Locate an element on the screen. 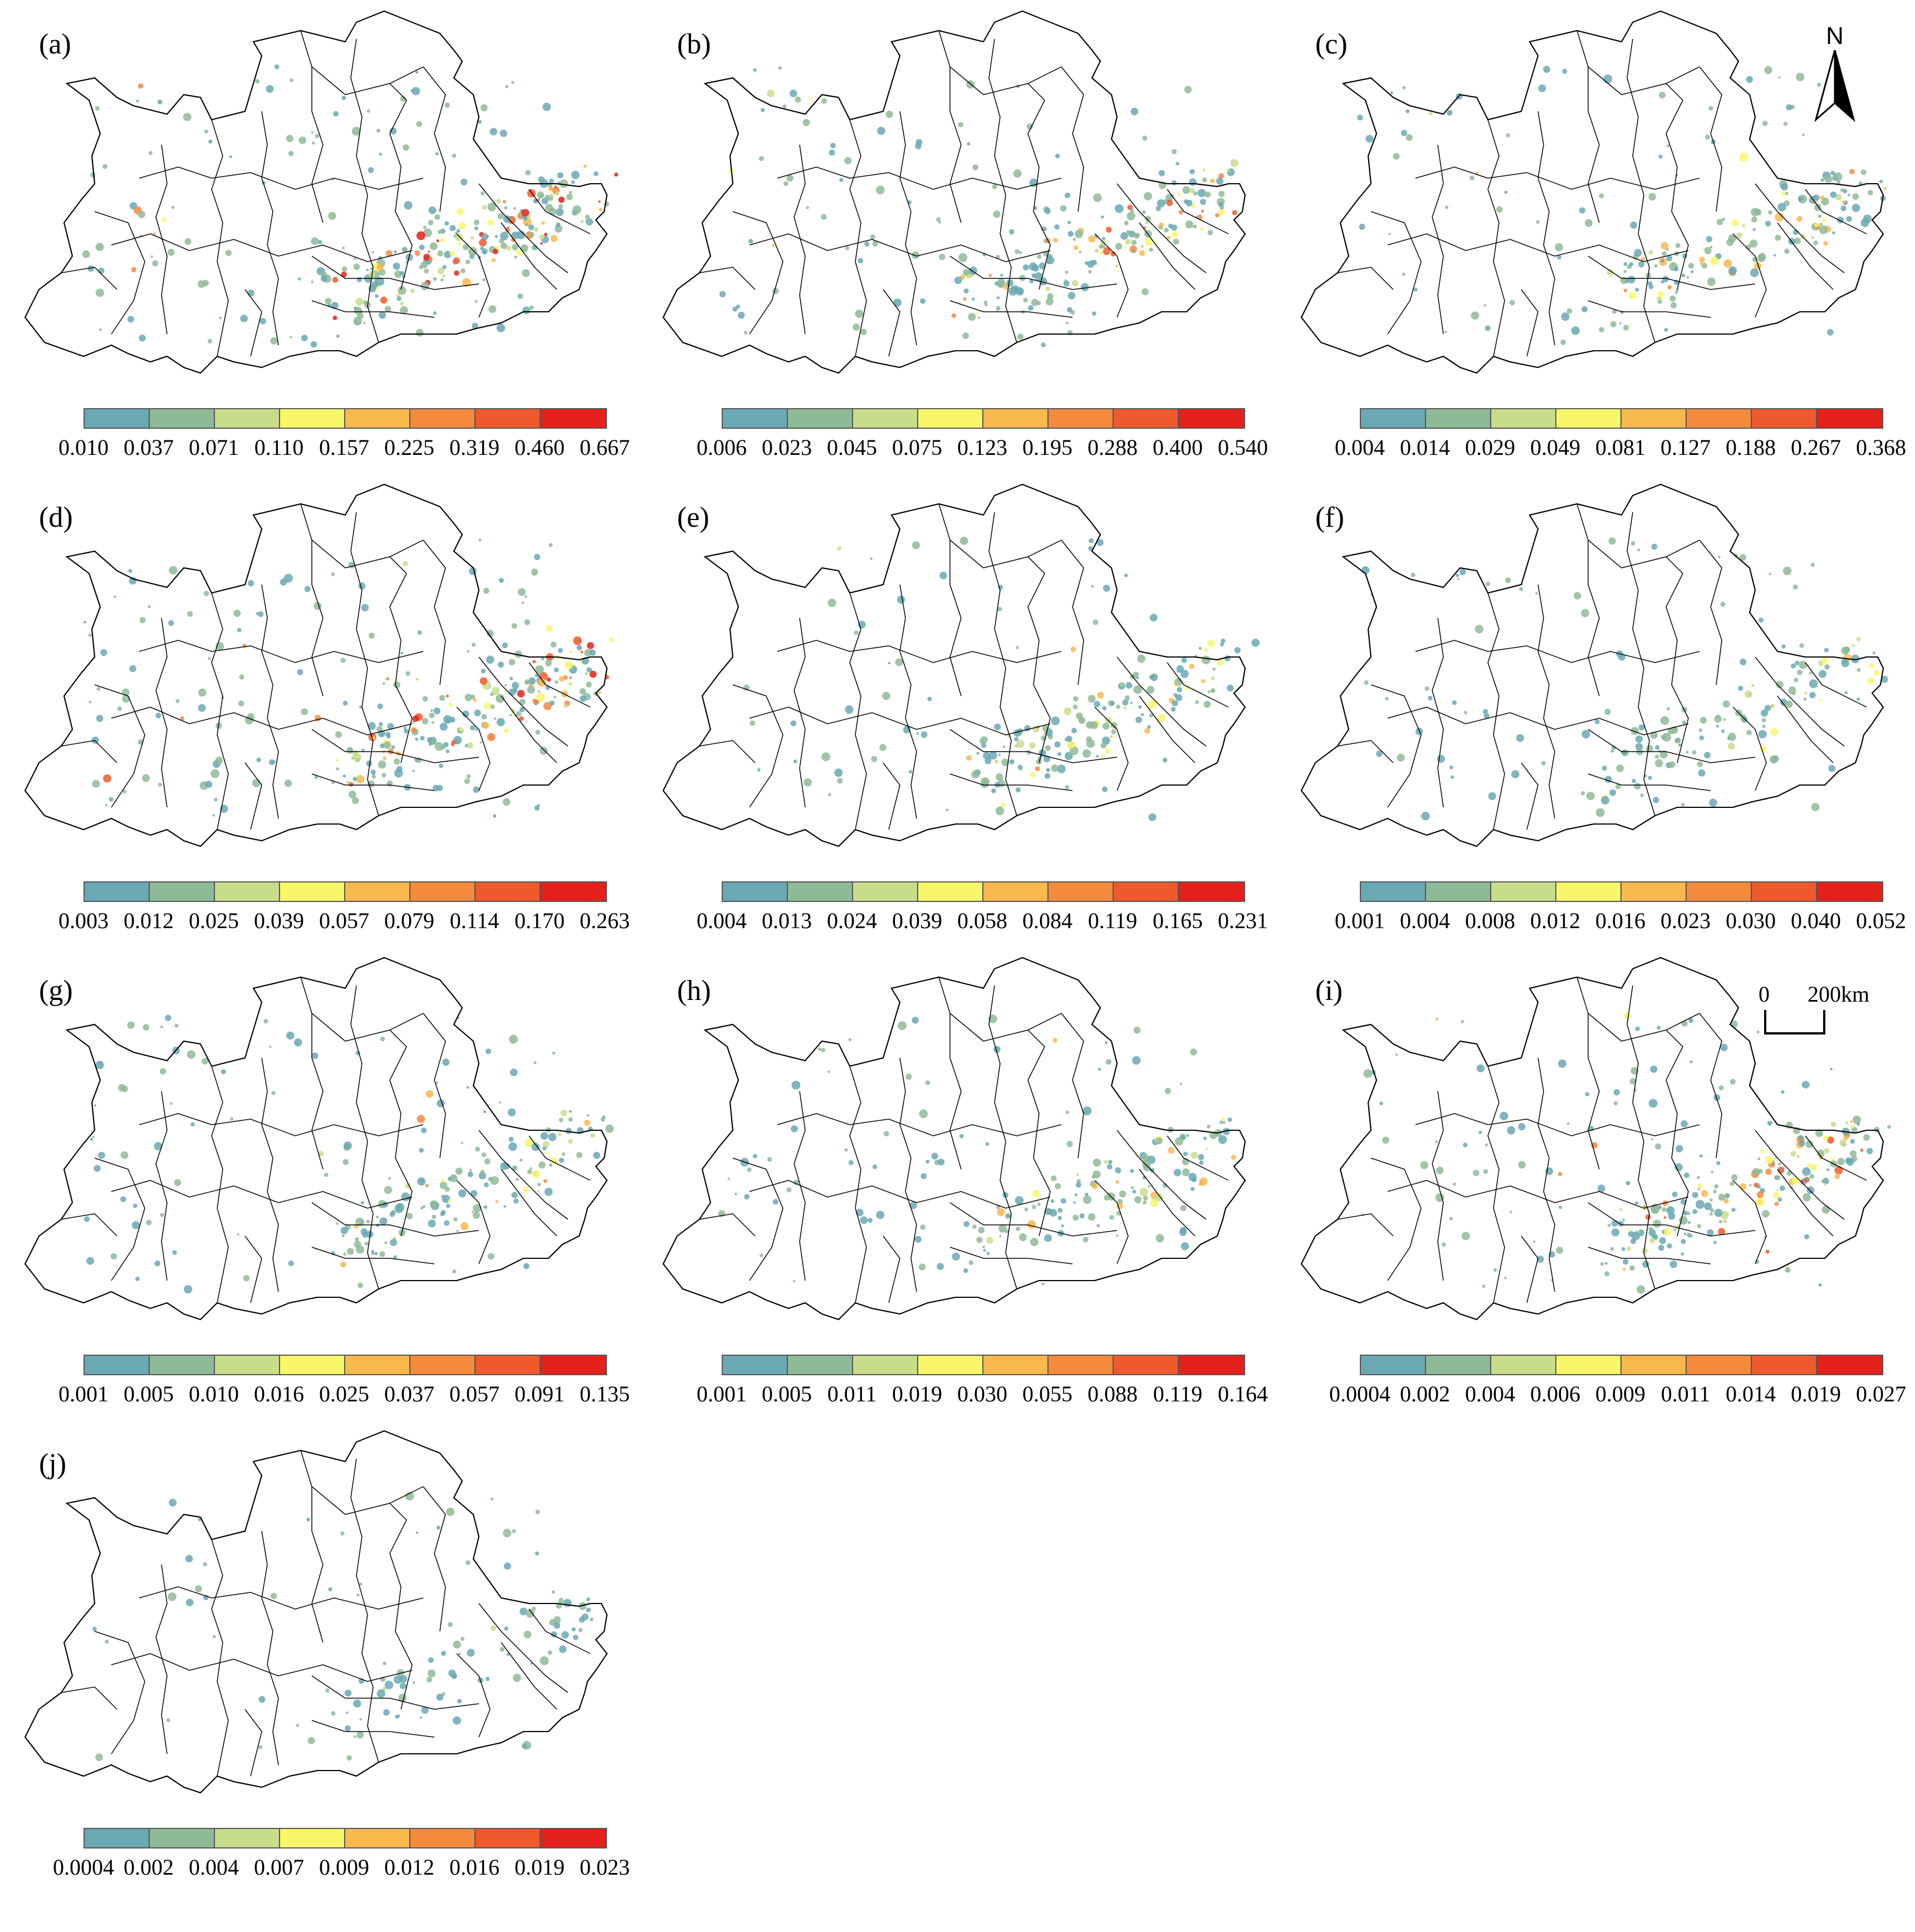  panel-label: (i) is located at coordinates (1329, 991).